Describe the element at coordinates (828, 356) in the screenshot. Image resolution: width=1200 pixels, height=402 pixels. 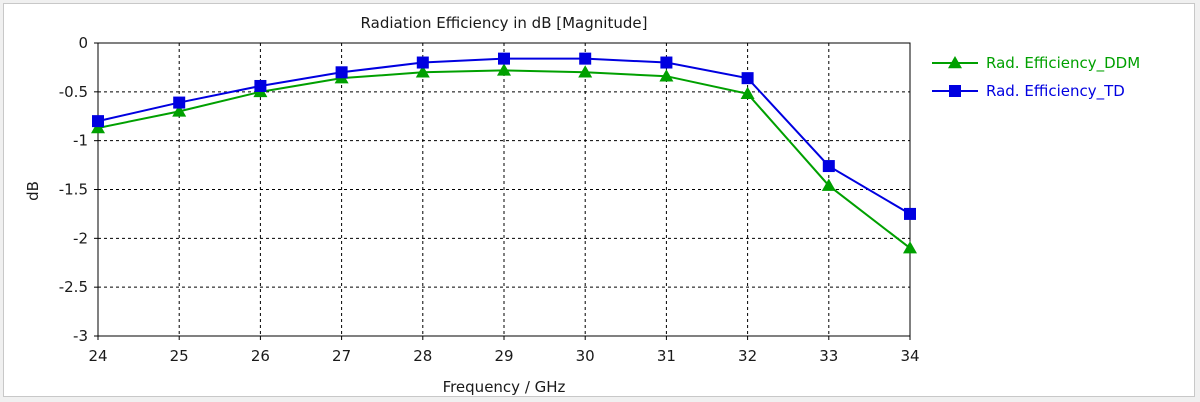
I see `x-tick-label: 33` at that location.